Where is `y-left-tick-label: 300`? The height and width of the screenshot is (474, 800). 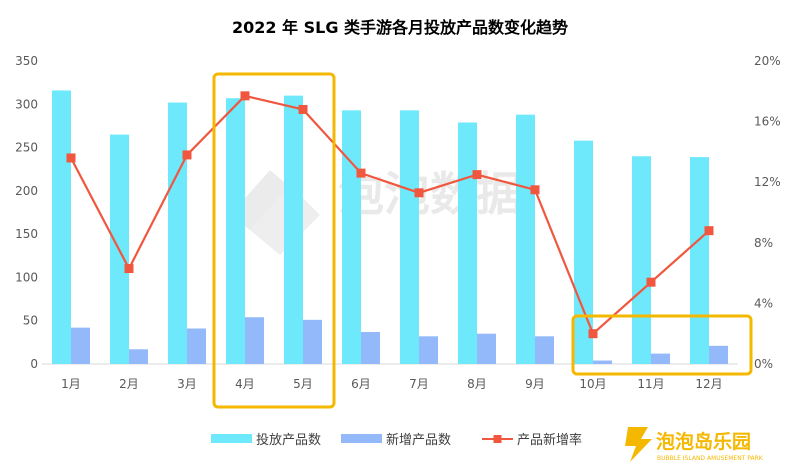 y-left-tick-label: 300 is located at coordinates (26, 104).